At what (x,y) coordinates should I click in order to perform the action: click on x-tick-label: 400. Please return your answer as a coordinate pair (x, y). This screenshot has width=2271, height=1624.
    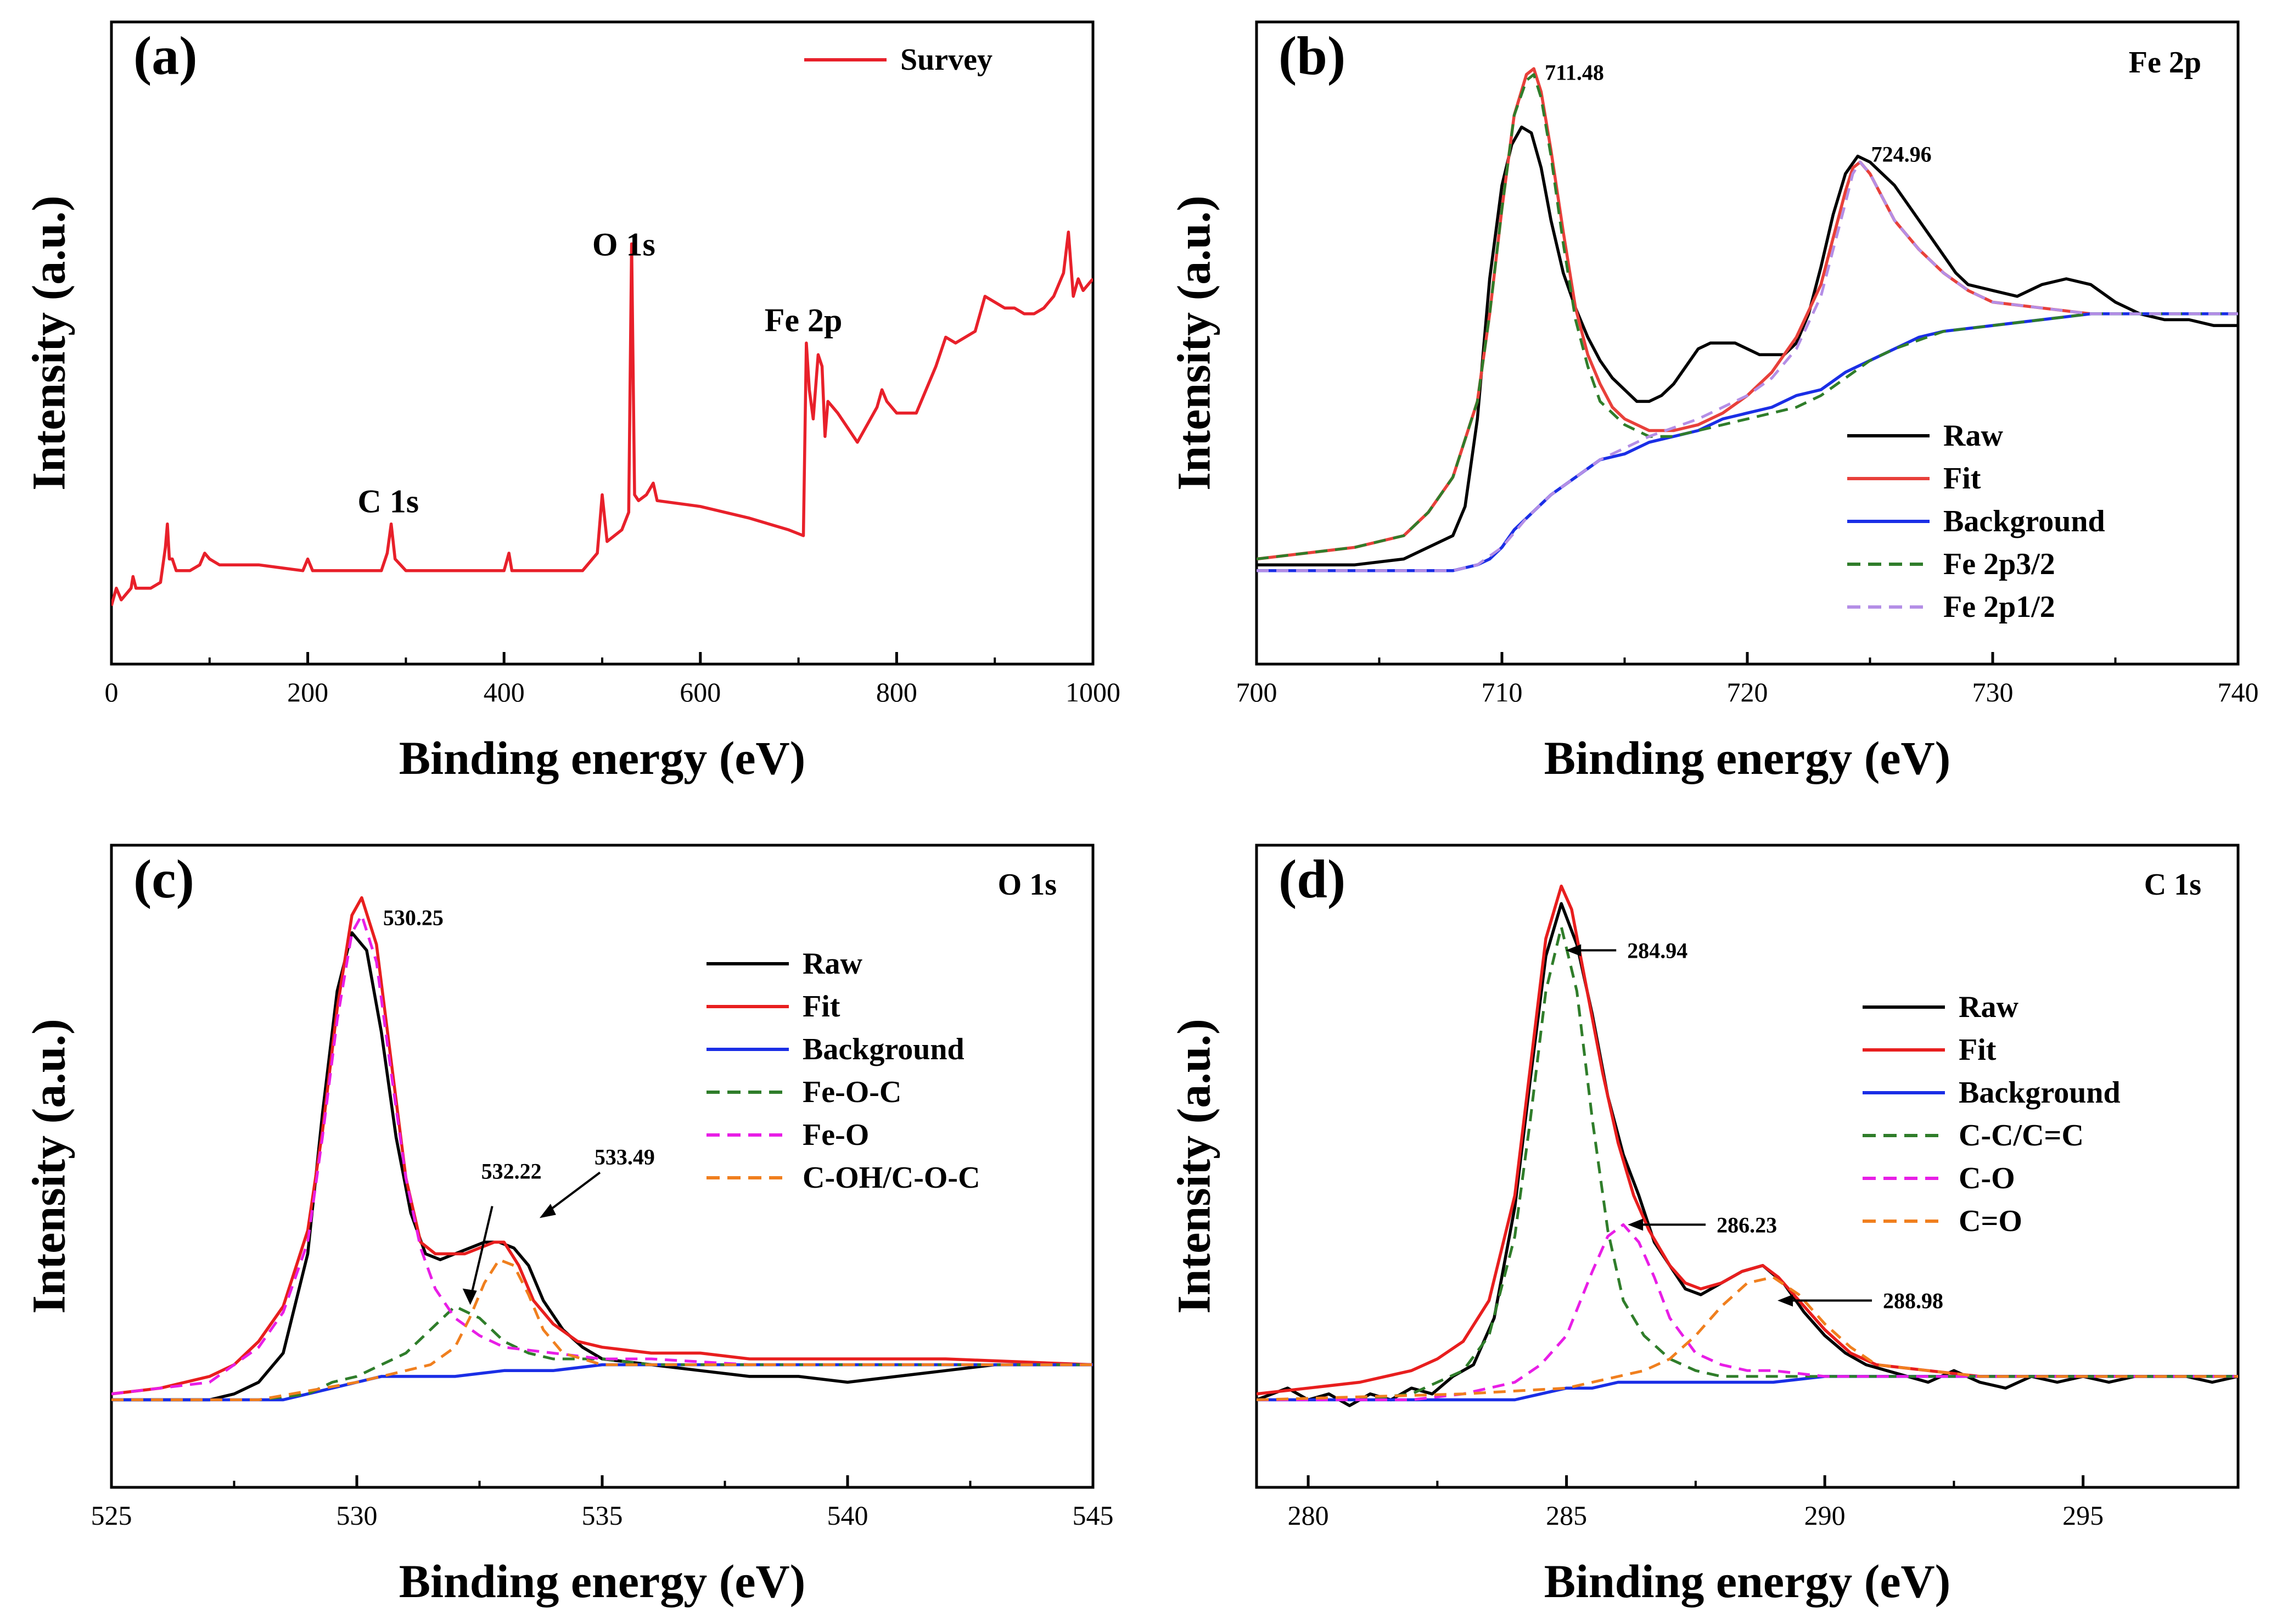
    Looking at the image, I should click on (505, 692).